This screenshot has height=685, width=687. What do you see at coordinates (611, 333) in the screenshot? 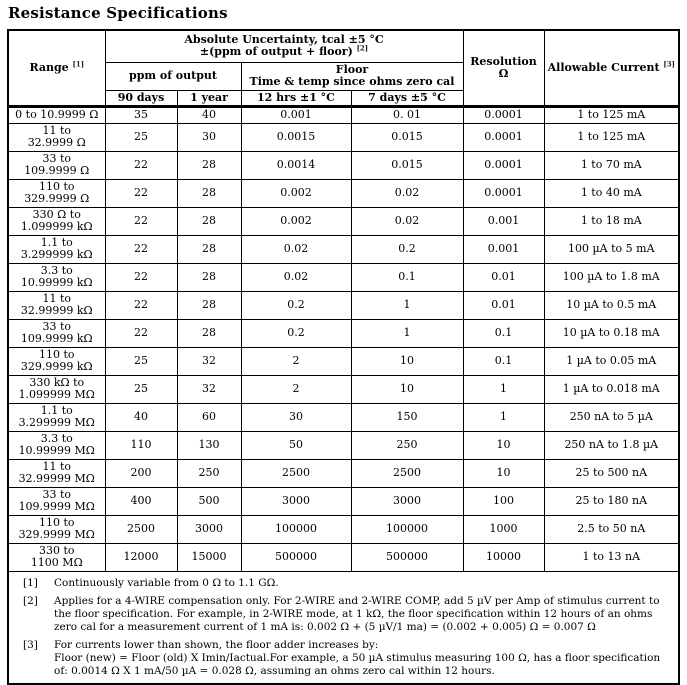
I see `allowable-current-cell: 10 µA to 0.18 mA` at bounding box center [611, 333].